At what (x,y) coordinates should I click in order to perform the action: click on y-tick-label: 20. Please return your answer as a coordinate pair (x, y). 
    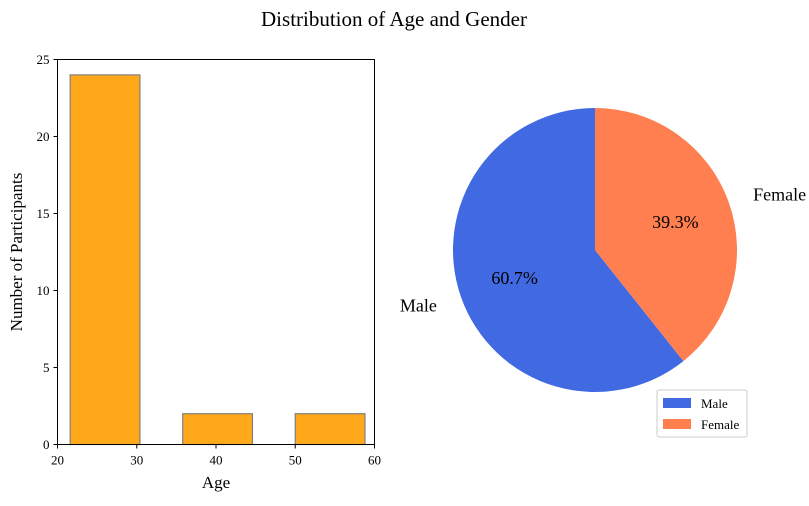
    Looking at the image, I should click on (43, 136).